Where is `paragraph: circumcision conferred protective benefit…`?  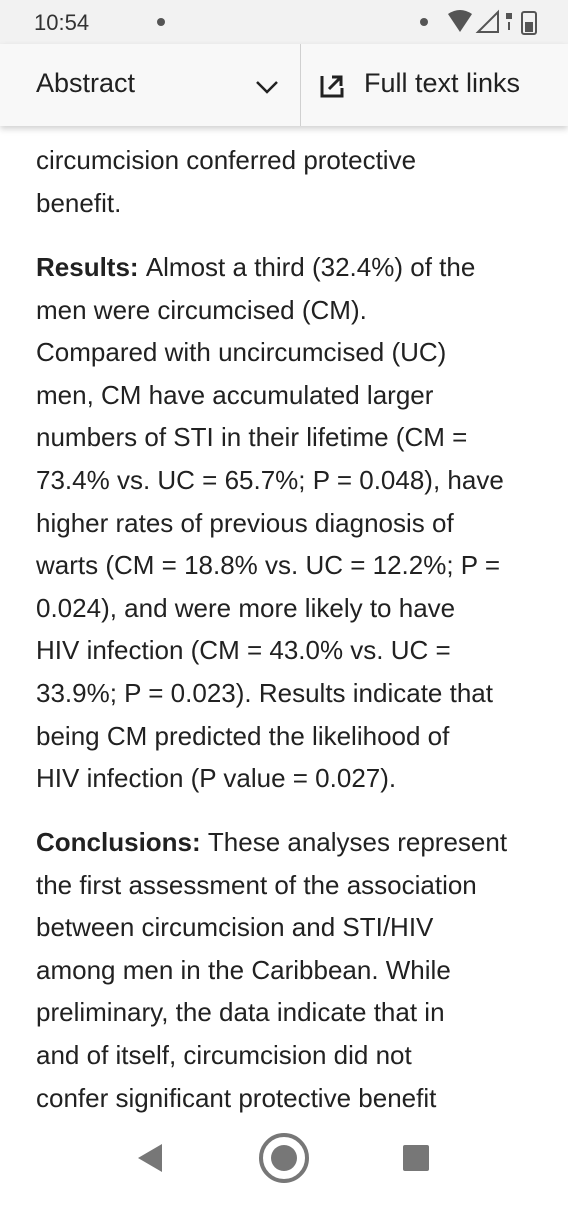
paragraph: circumcision conferred protective benefit… is located at coordinates (296, 181).